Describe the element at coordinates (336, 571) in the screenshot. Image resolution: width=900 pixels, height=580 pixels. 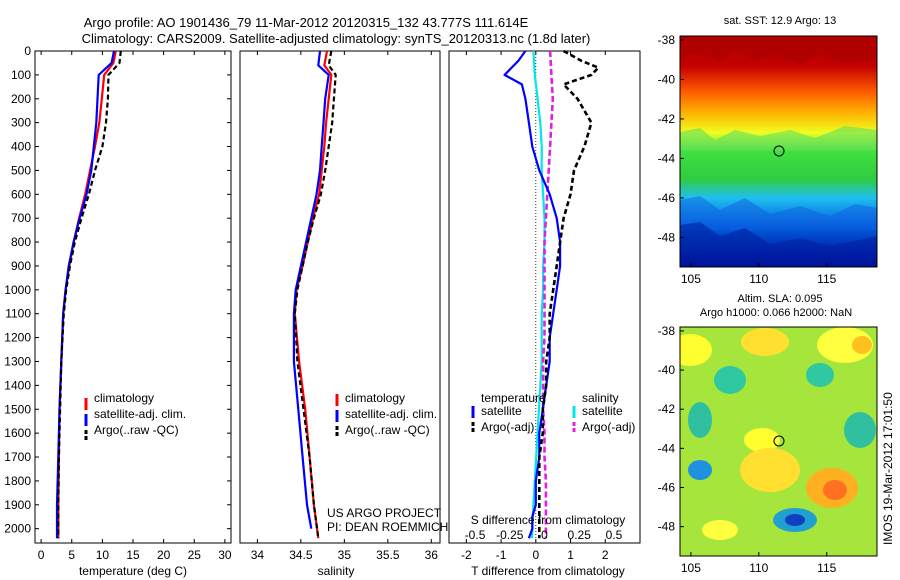
I see `salinity-xlabel: salinity` at that location.